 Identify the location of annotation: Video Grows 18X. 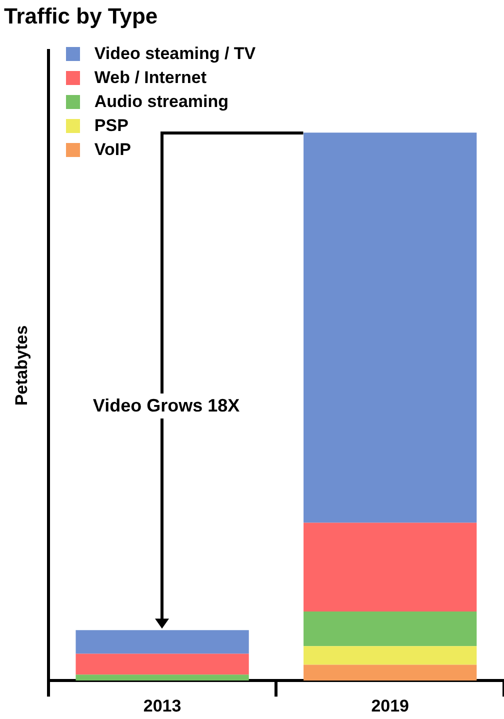
(166, 406).